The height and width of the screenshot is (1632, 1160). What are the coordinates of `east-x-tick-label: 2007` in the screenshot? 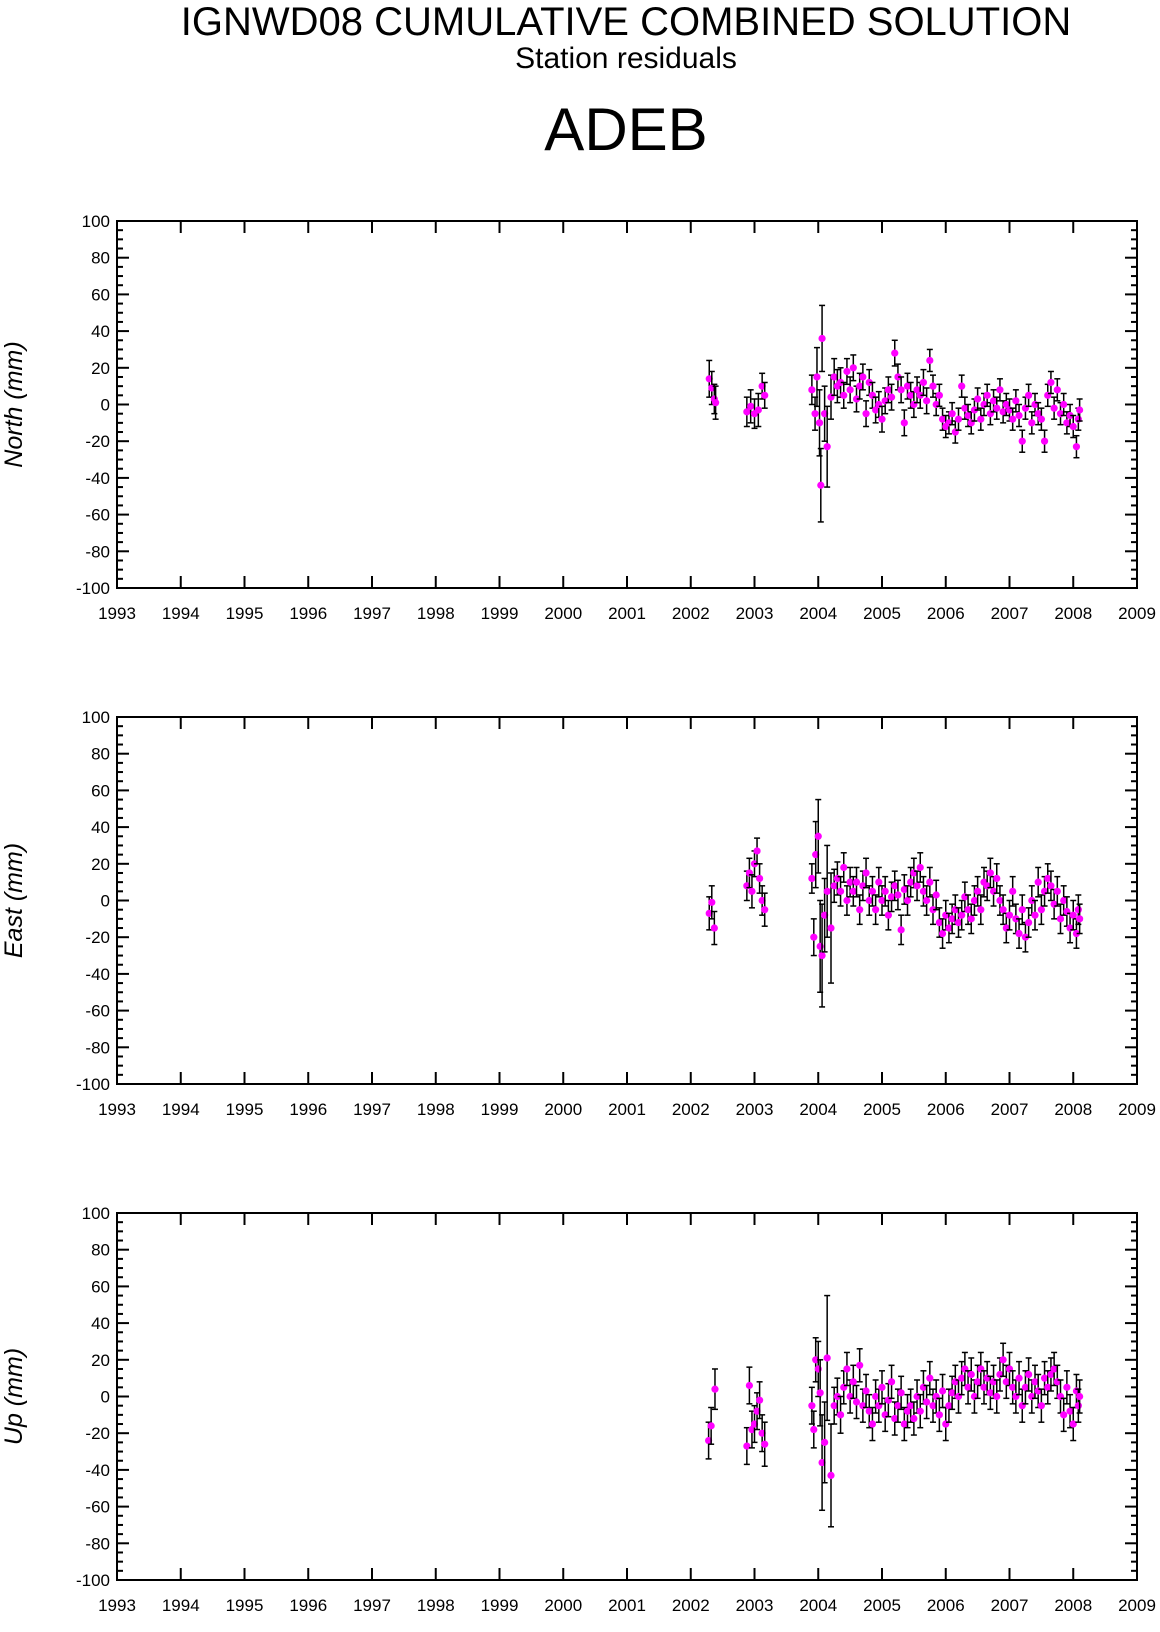 It's located at (1010, 1109).